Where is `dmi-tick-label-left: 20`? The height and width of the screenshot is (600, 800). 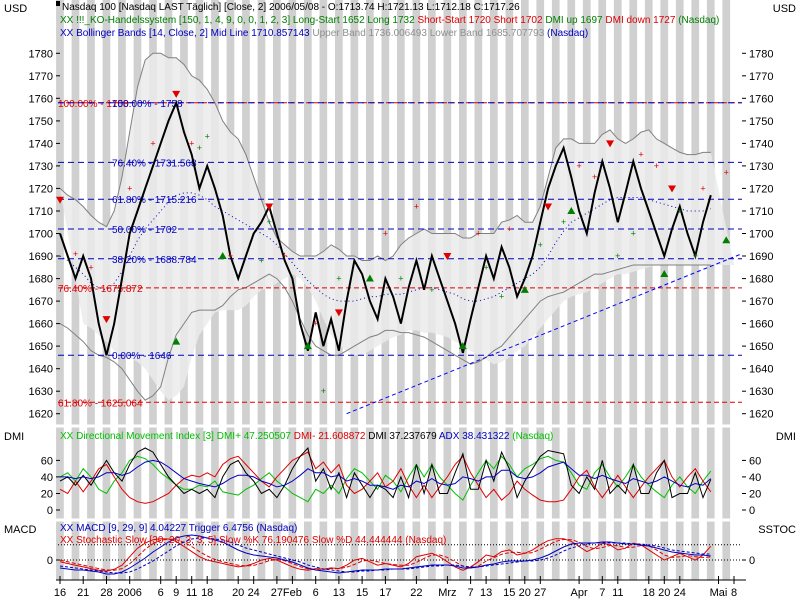 dmi-tick-label-left: 20 is located at coordinates (47, 495).